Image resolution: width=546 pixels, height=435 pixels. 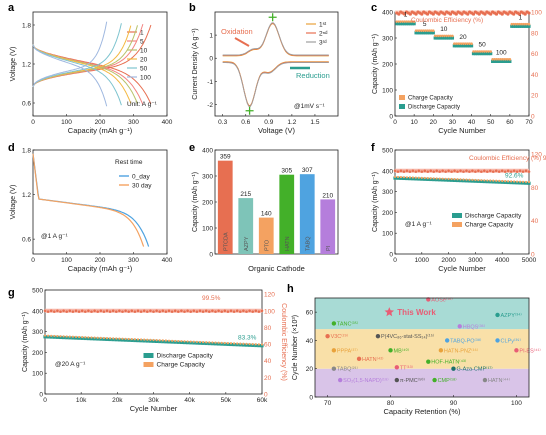 What do you see at coordinates (37, 332) in the screenshot?
I see `y-tick-label: 300` at bounding box center [37, 332].